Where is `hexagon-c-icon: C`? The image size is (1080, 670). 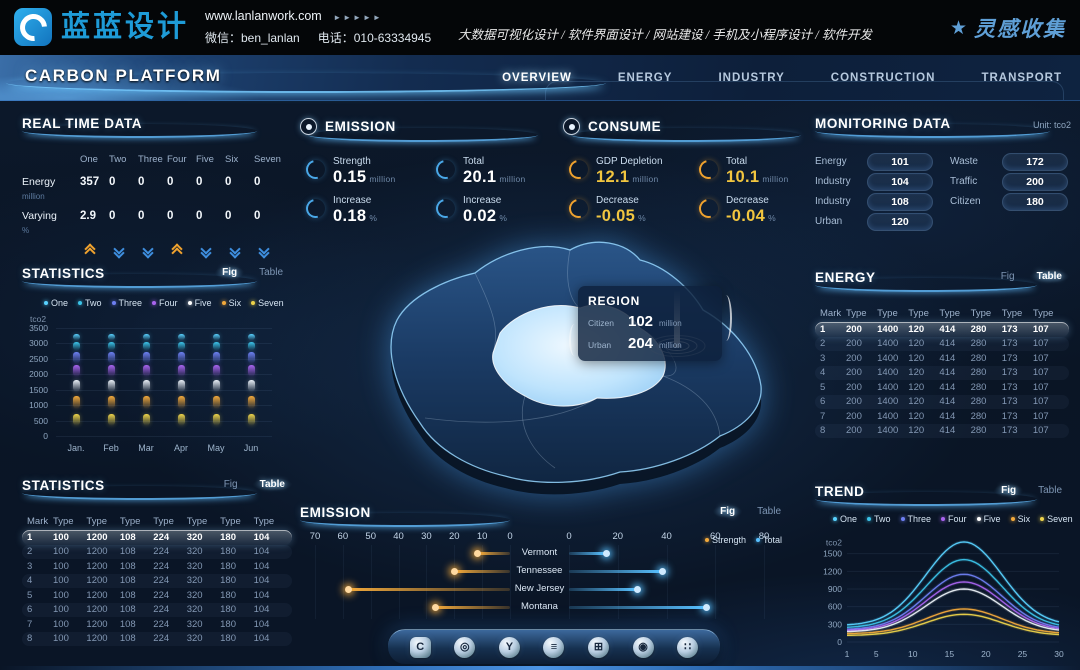 hexagon-c-icon: C is located at coordinates (420, 647).